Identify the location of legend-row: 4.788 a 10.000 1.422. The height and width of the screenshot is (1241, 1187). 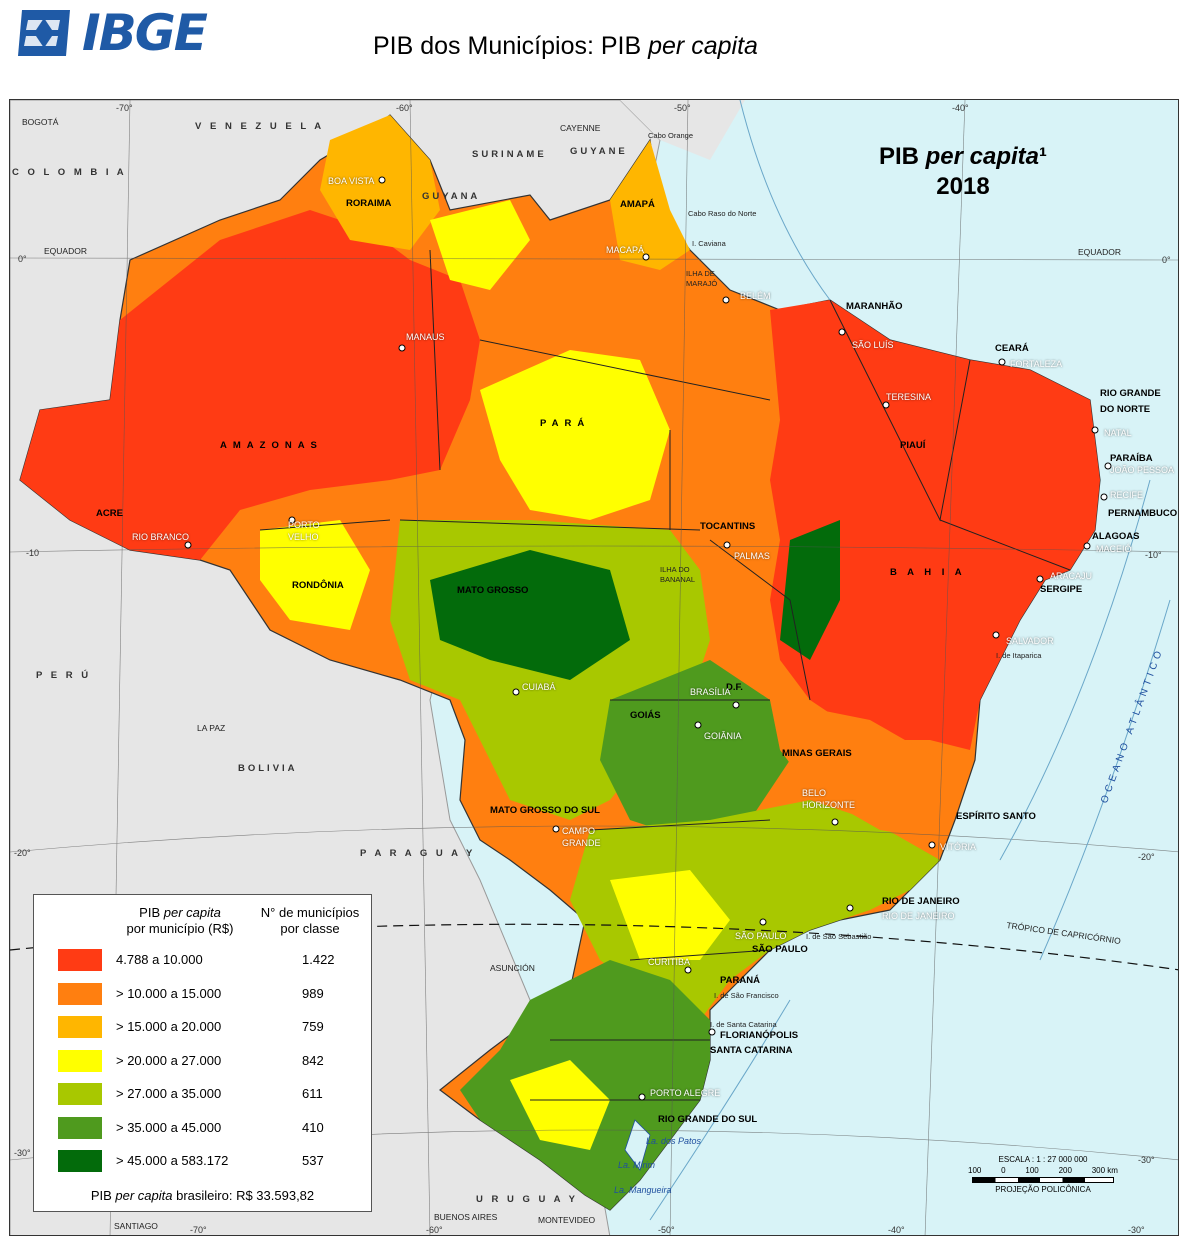
(208, 961).